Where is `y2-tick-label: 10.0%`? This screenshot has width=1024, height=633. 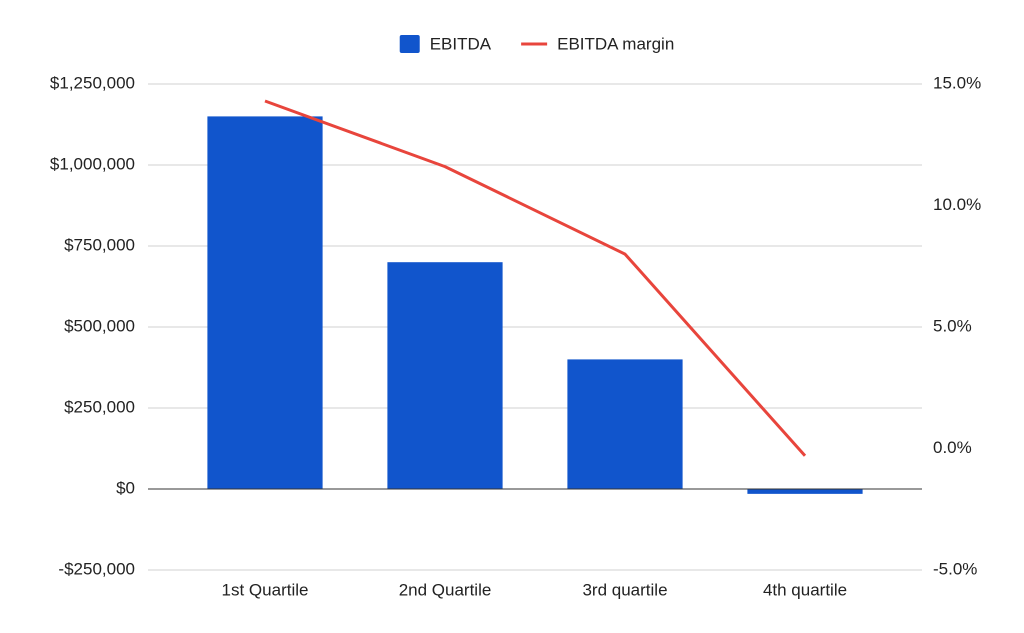
y2-tick-label: 10.0% is located at coordinates (957, 204).